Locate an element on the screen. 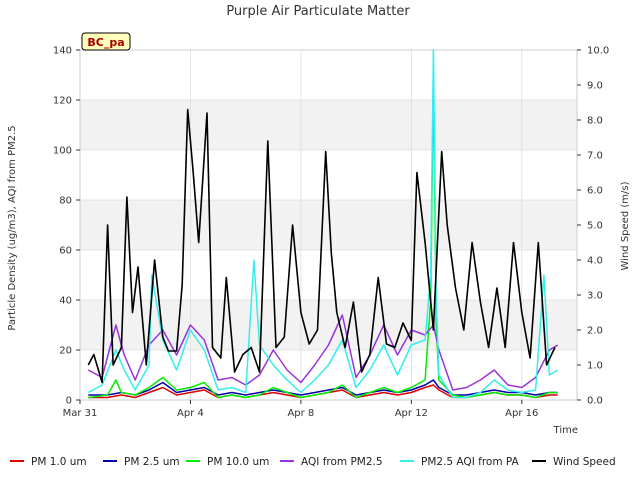 Image resolution: width=640 pixels, height=480 pixels. legend-label: PM 10.0 um is located at coordinates (238, 462).